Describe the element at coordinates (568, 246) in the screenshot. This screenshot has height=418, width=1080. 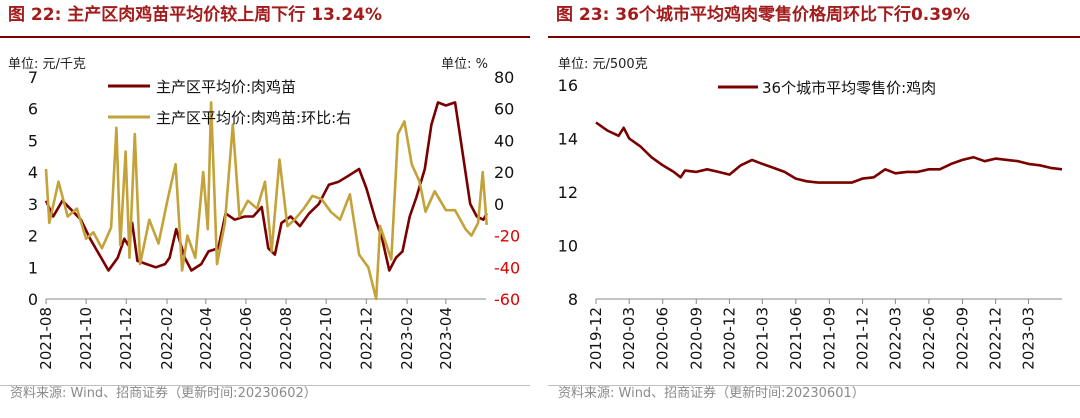
I see `y-tick-label: 10` at that location.